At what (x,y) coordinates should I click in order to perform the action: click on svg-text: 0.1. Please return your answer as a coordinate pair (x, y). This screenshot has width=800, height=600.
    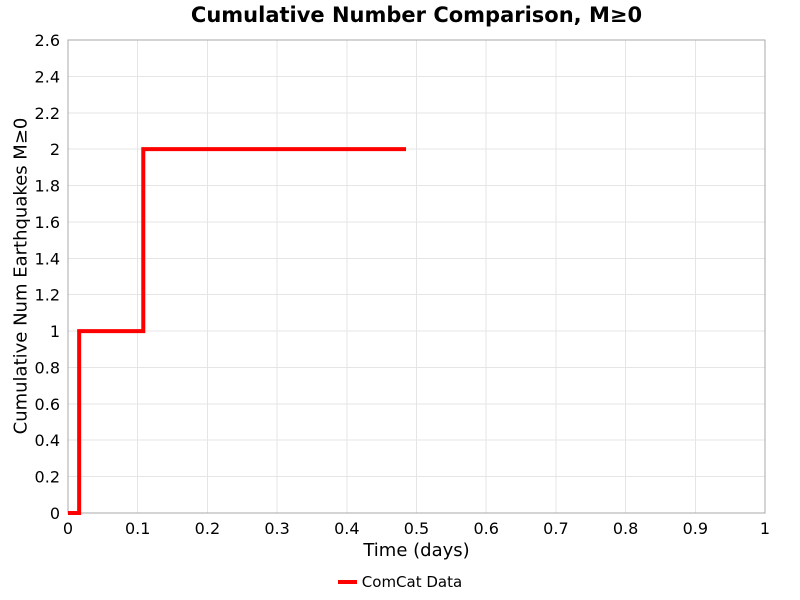
    Looking at the image, I should click on (137, 528).